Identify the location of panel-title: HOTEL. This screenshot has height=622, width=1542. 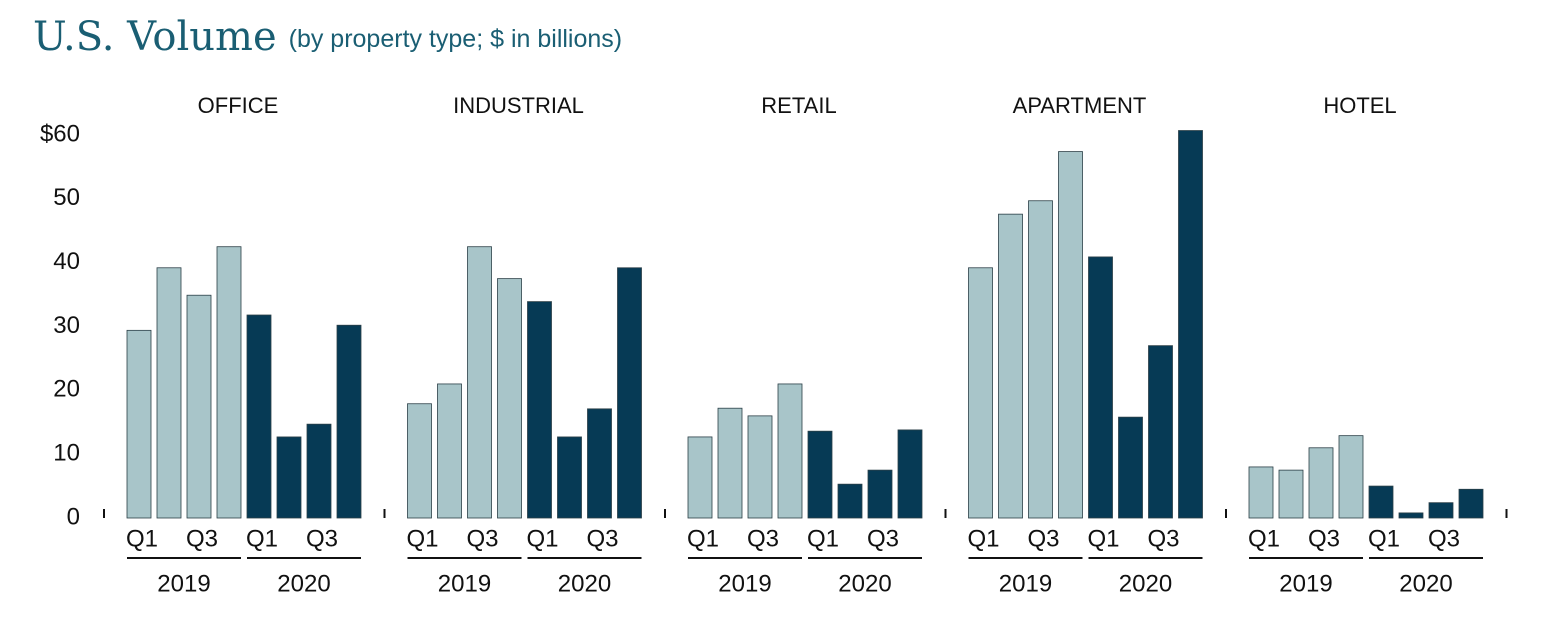
(1359, 105).